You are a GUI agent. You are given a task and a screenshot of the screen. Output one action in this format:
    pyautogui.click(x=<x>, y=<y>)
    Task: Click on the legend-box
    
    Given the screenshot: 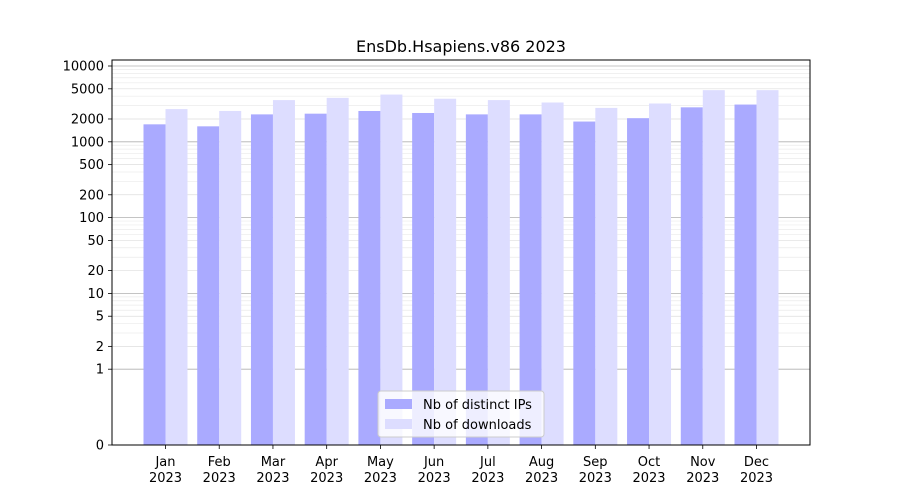 What is the action you would take?
    pyautogui.click(x=461, y=414)
    